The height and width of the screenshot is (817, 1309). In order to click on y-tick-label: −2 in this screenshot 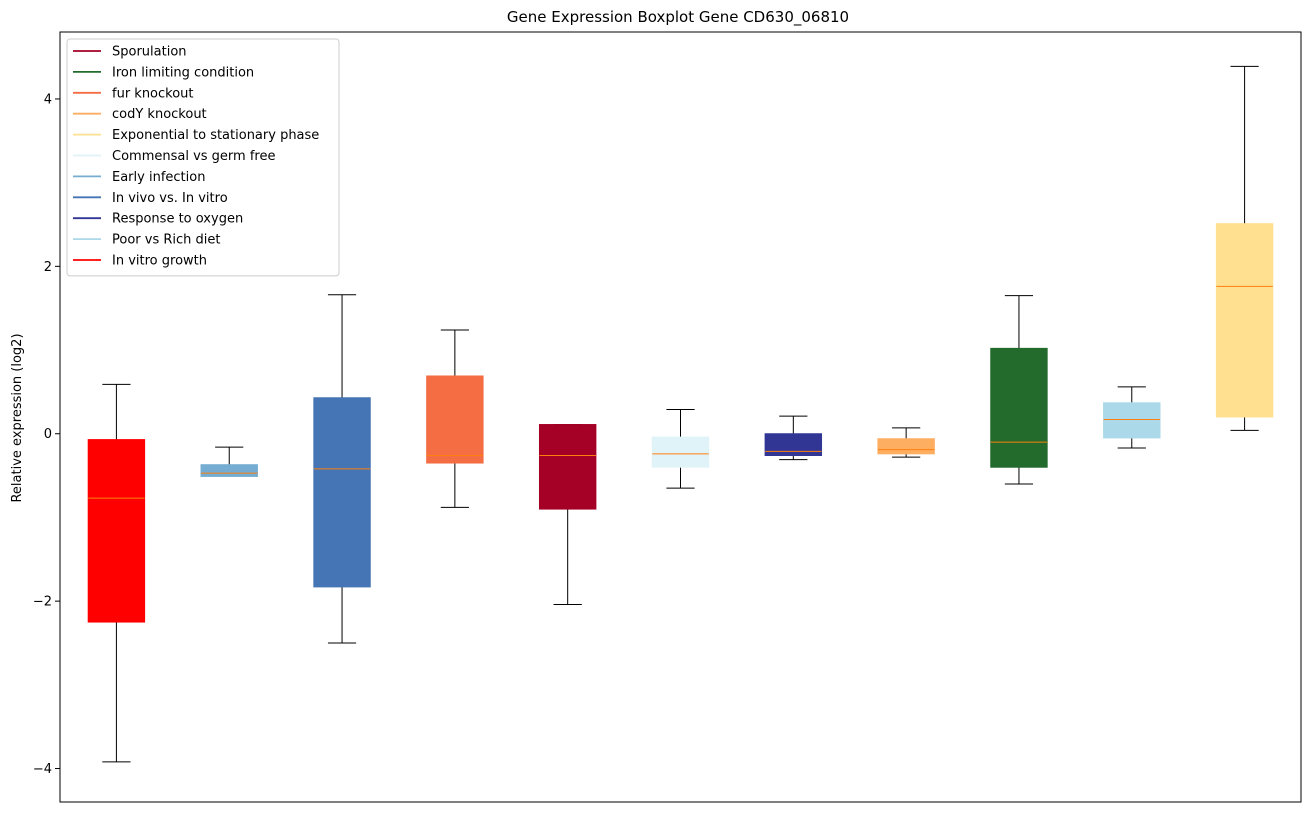, I will do `click(42, 602)`.